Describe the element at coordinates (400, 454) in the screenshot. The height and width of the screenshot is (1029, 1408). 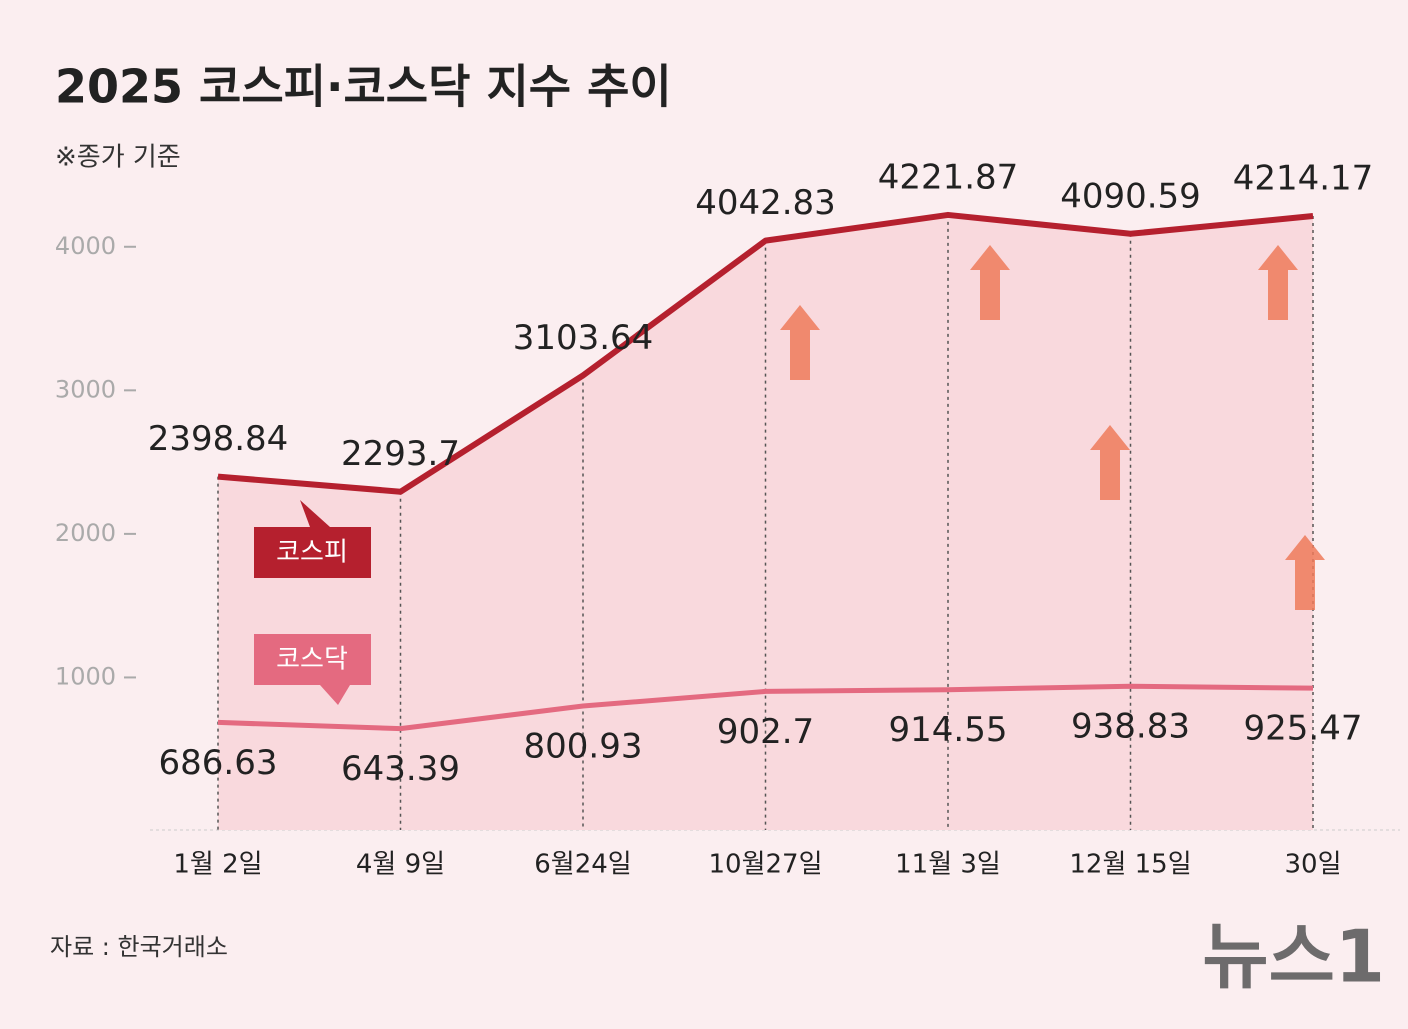
I see `data-label: 2293.7` at that location.